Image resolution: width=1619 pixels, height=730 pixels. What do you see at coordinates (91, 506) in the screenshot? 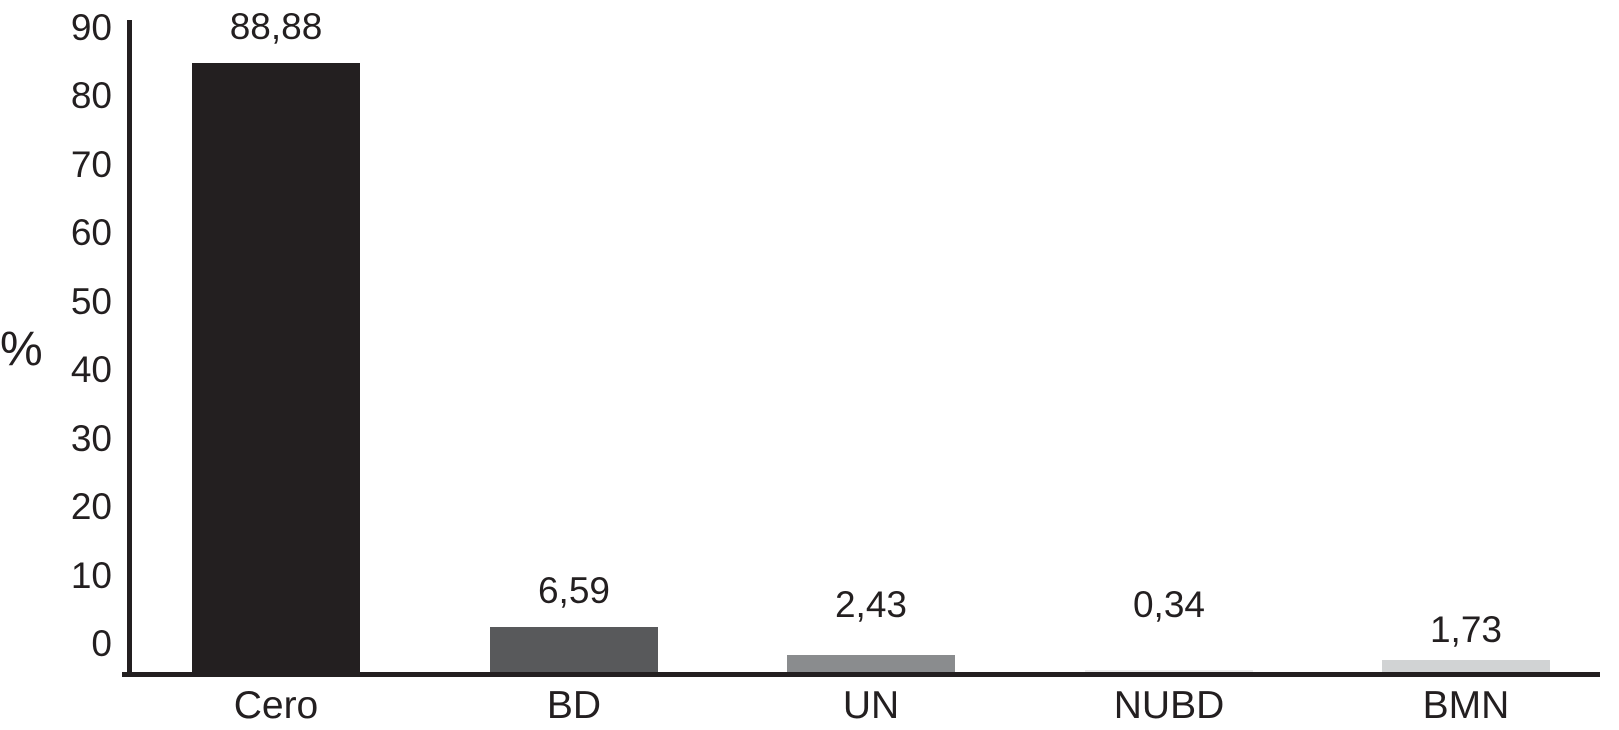
I see `y-tick-label-20: 20` at bounding box center [91, 506].